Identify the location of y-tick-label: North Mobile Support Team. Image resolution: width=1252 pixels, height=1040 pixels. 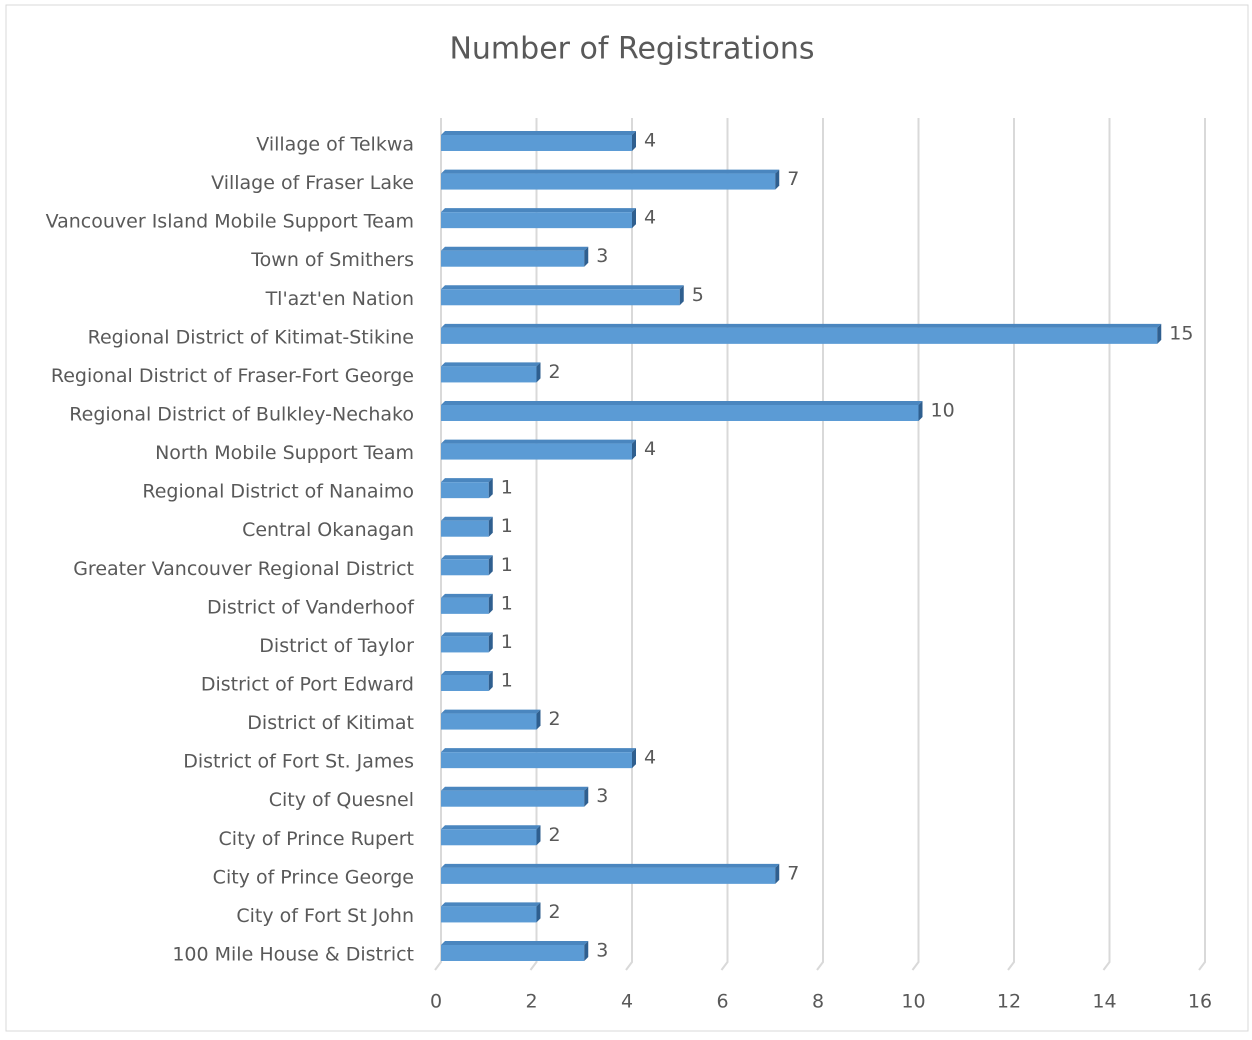
(284, 453).